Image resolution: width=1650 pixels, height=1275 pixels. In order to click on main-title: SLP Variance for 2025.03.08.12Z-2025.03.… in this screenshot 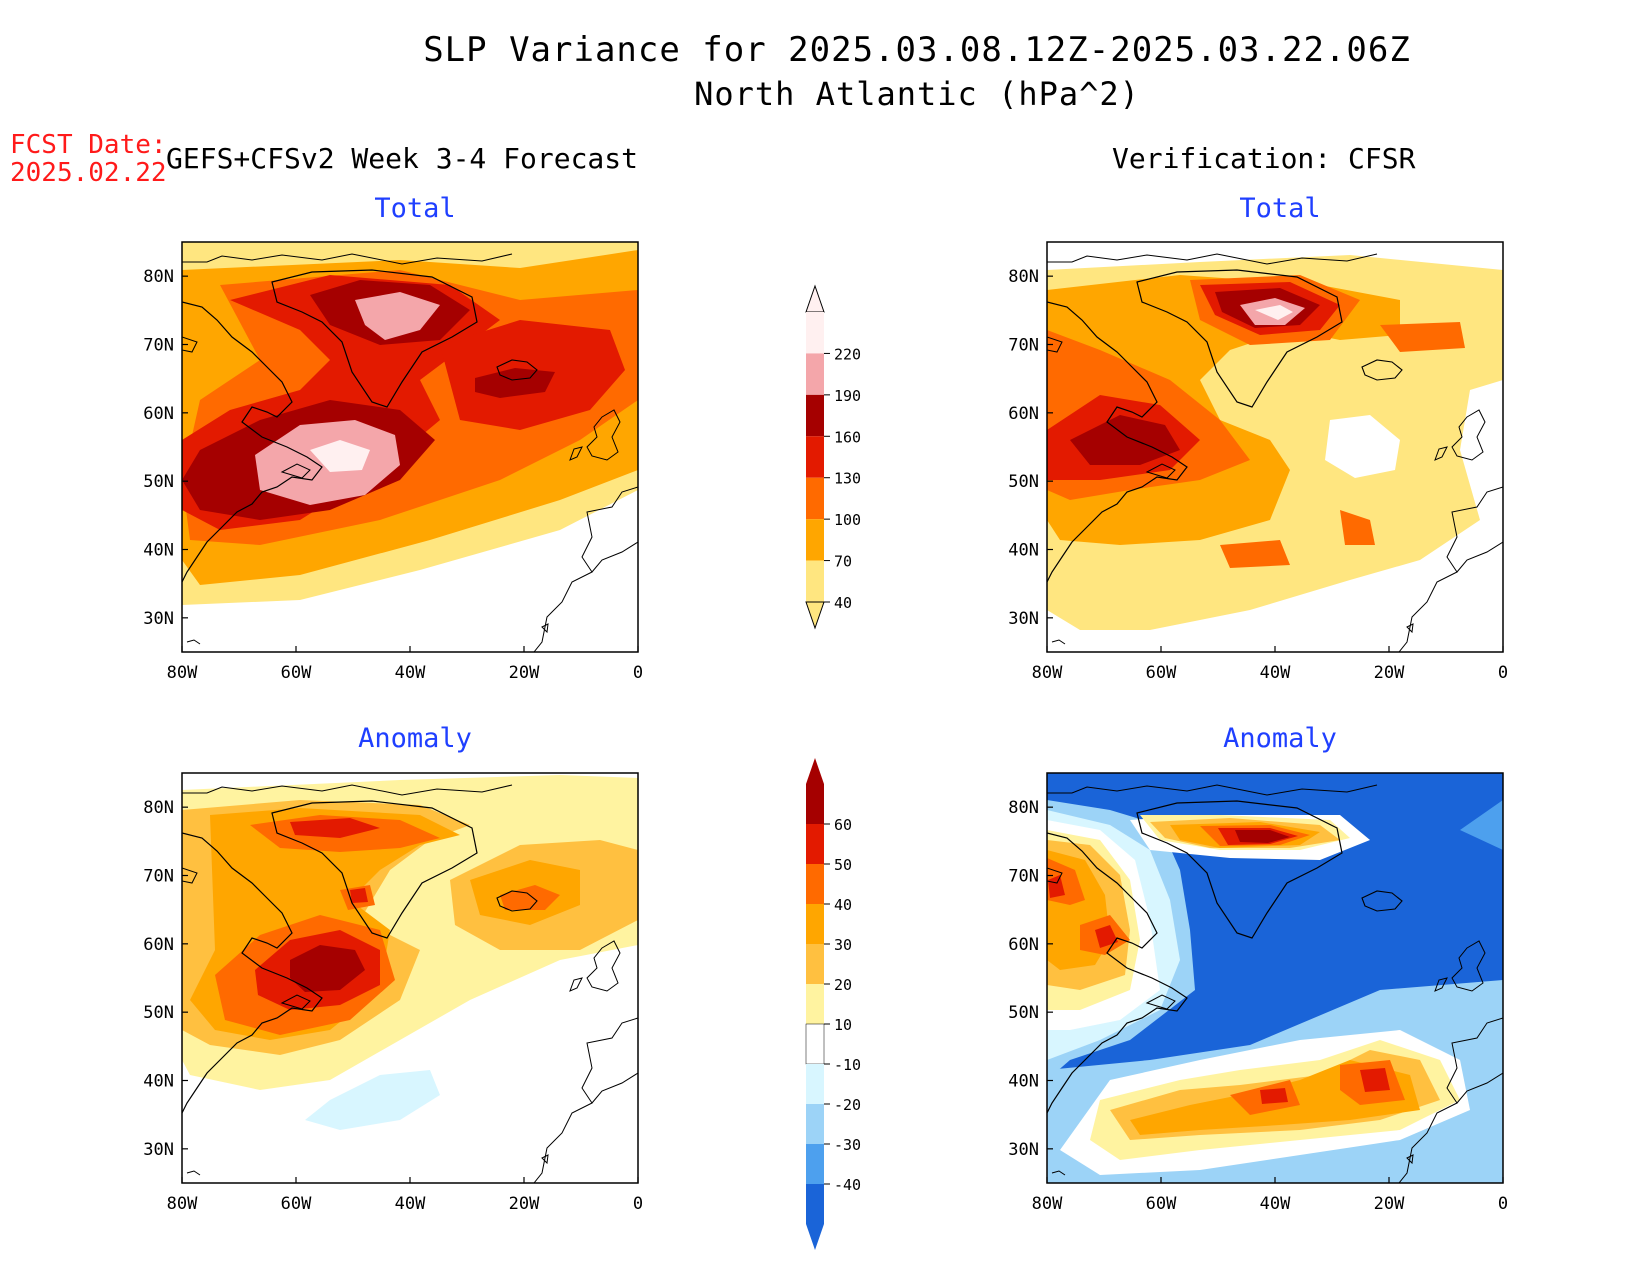, I will do `click(917, 50)`.